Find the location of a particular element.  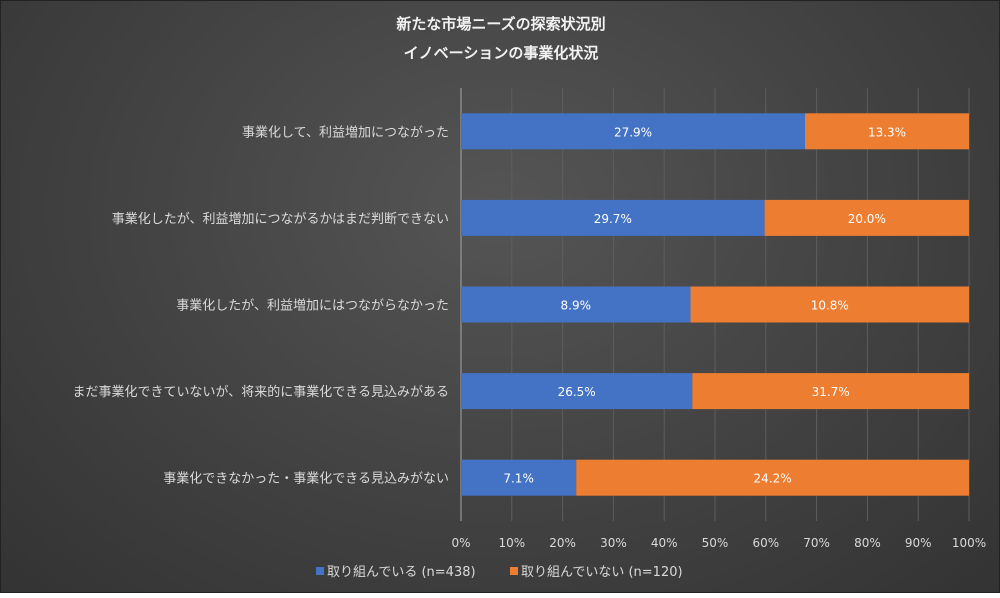

x-tick-label: 60% is located at coordinates (765, 543).